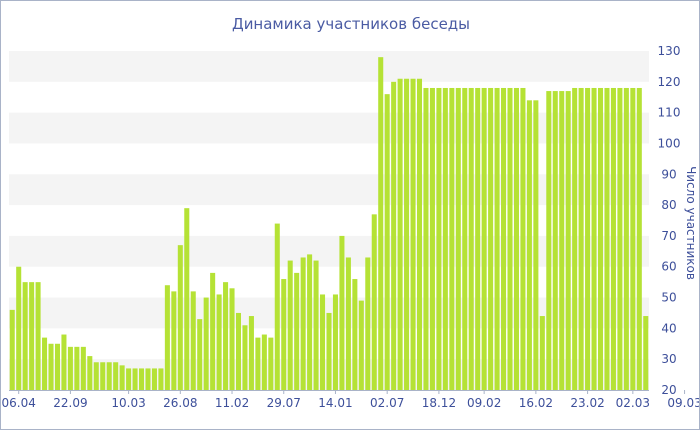 This screenshot has width=700, height=430. Describe the element at coordinates (19, 403) in the screenshot. I see `x-tick-label: 06.04` at that location.